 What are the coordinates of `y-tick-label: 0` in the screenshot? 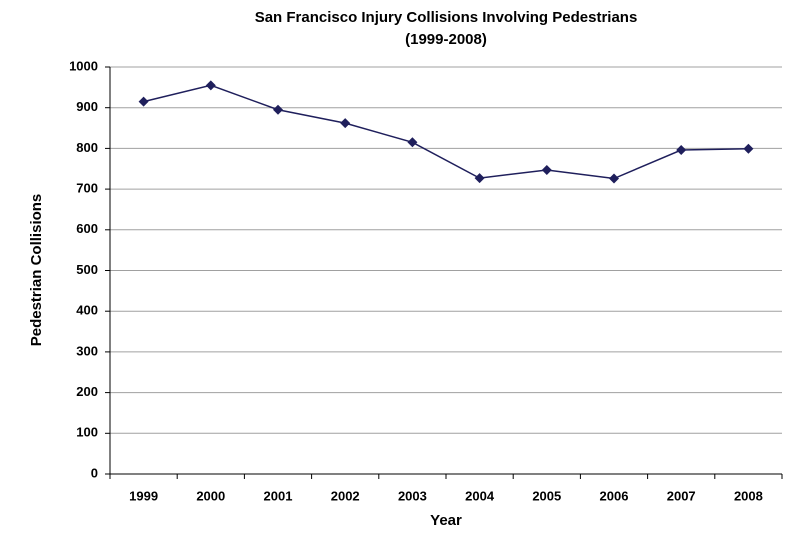 It's located at (94, 472).